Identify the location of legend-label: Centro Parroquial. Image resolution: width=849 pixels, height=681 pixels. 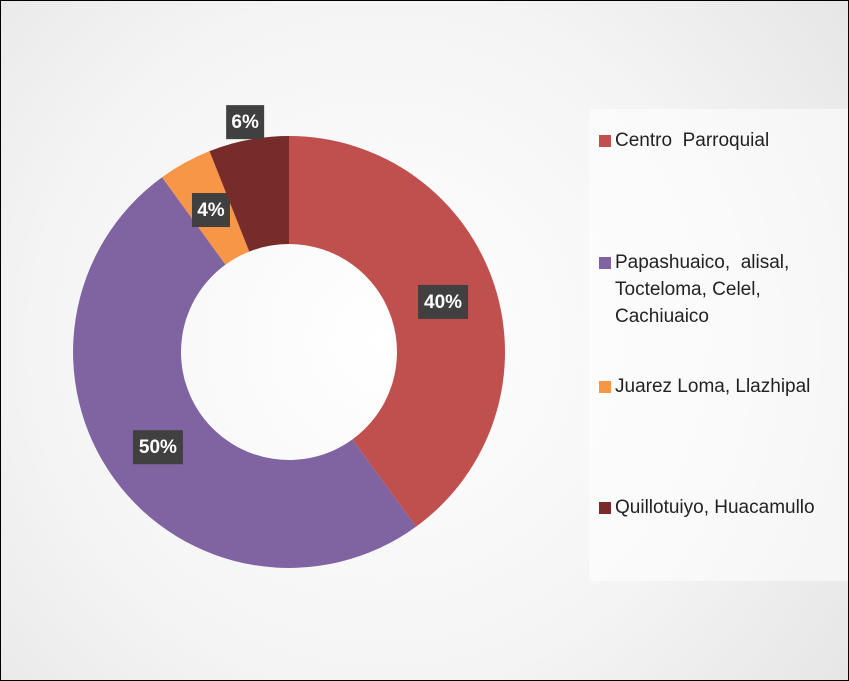
(692, 140).